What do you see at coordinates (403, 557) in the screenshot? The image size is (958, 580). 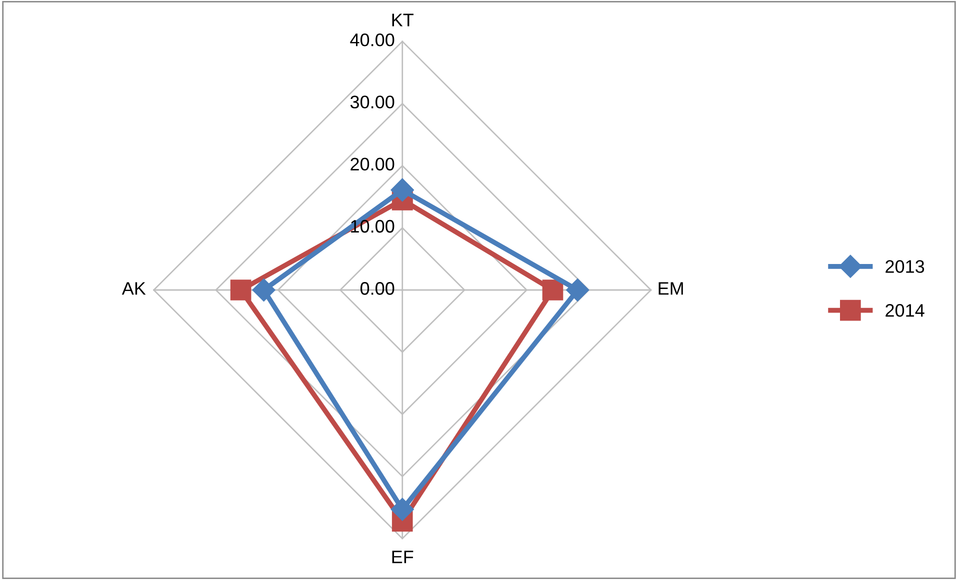 I see `spoke-label: EF` at bounding box center [403, 557].